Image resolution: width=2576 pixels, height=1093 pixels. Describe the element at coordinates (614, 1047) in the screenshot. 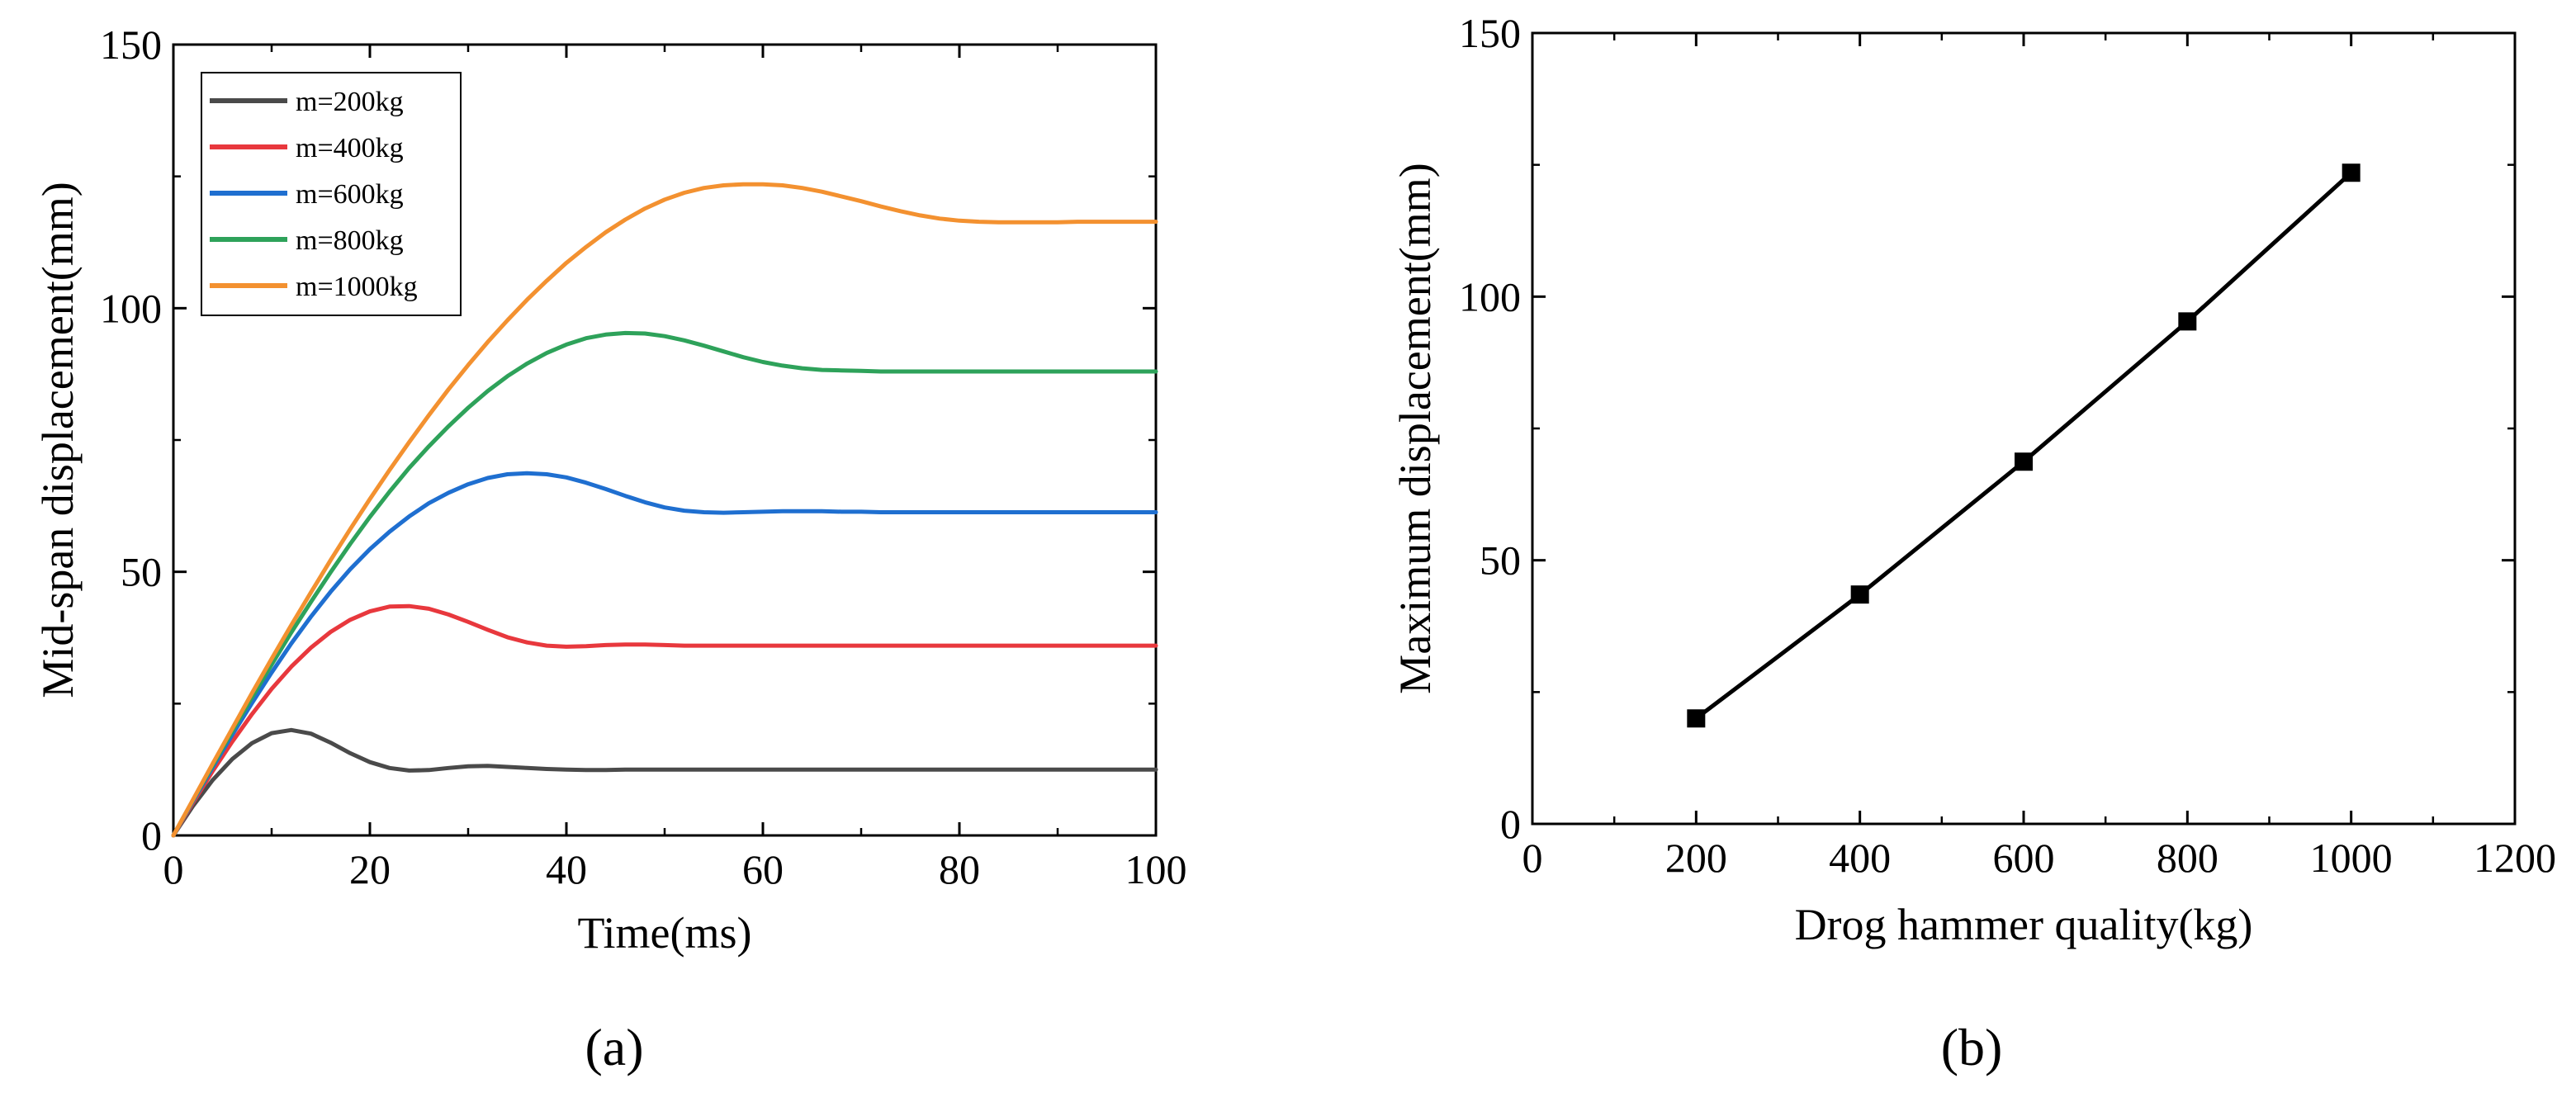

I see `panel-a-label: (a)` at that location.